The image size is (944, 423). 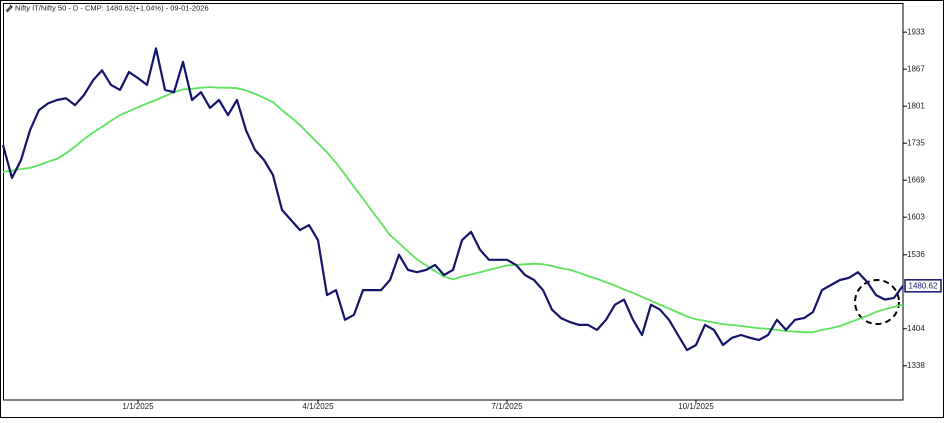 I want to click on y-tick-label: 1867, so click(x=916, y=68).